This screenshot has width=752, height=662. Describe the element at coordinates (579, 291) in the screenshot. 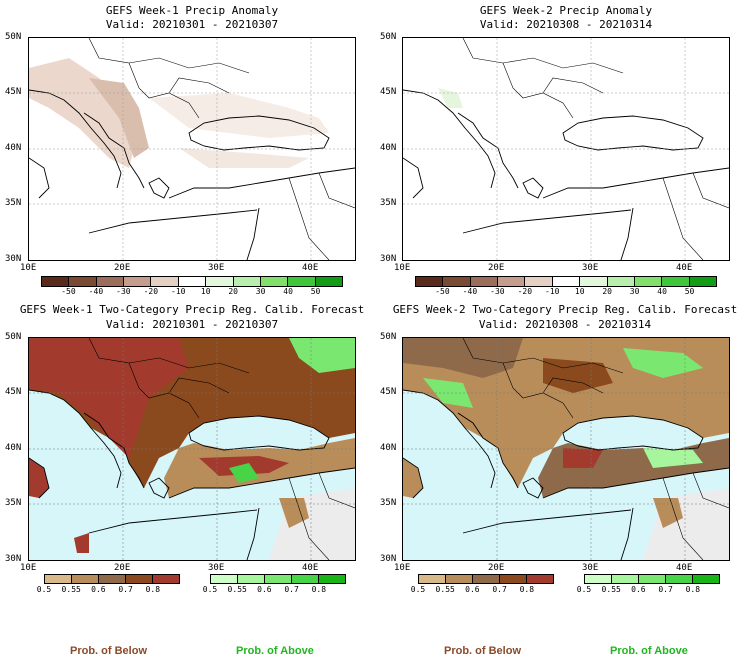

I see `colorbar-tick-label: 10` at that location.